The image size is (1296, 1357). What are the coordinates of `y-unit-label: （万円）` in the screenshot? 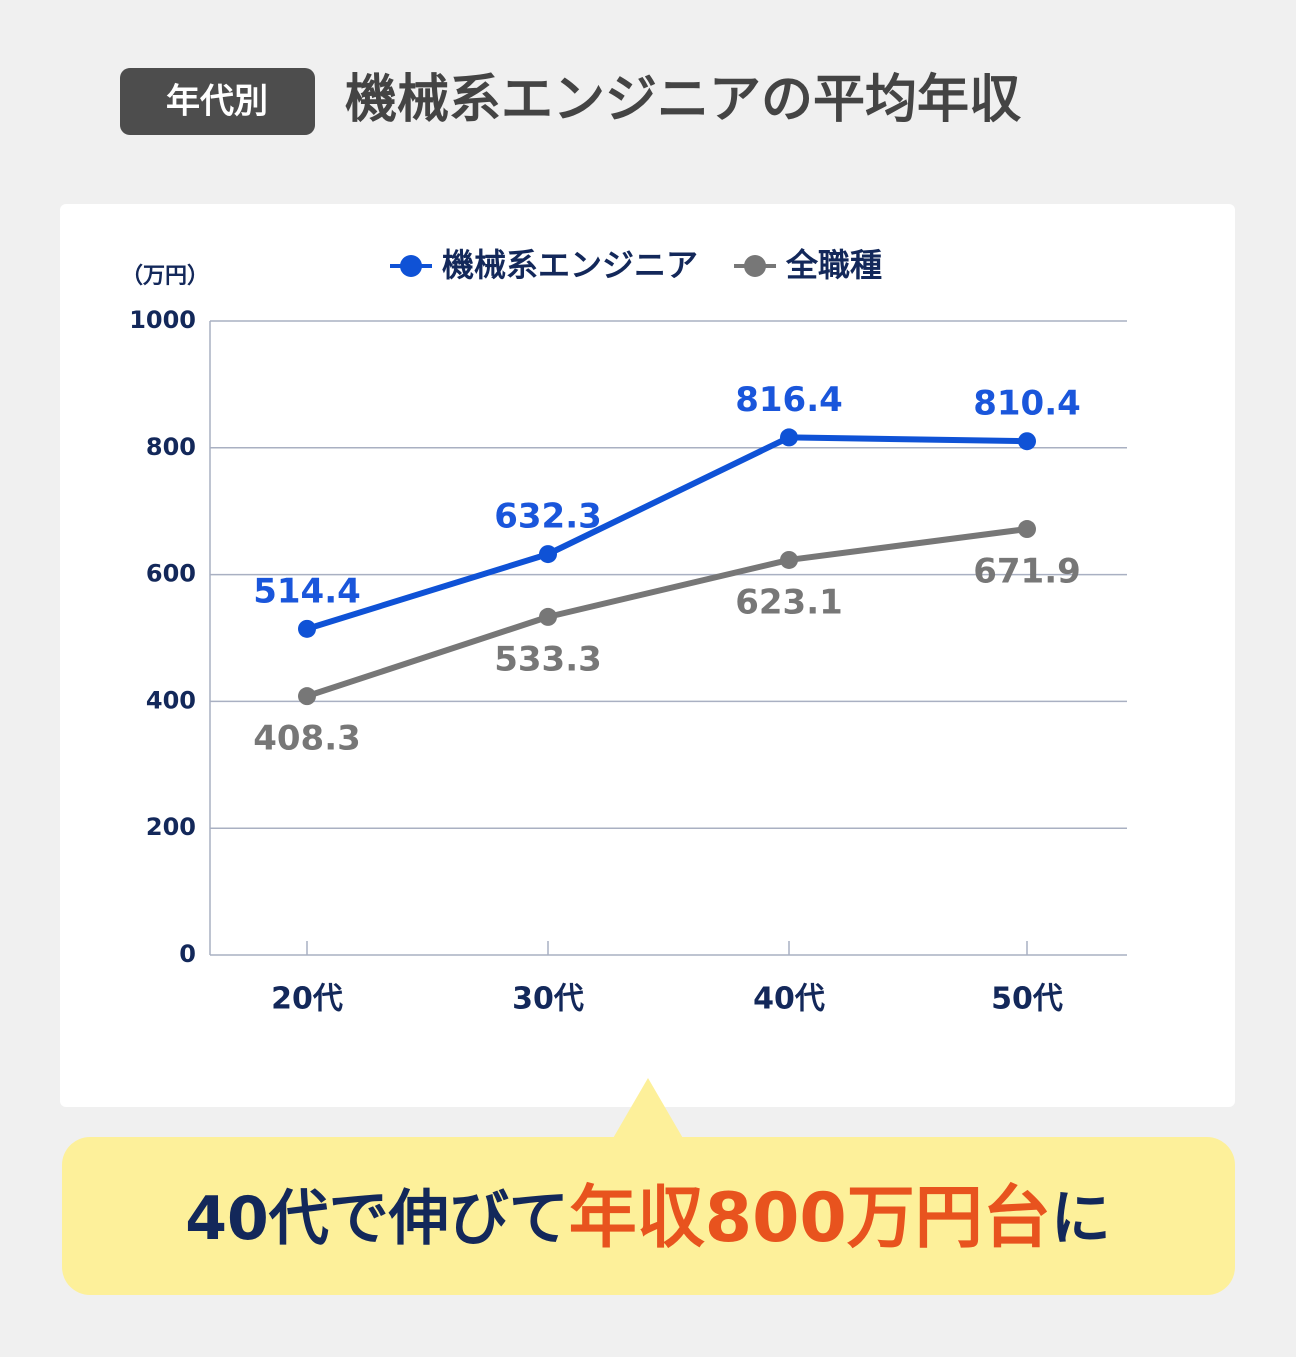 It's located at (165, 276).